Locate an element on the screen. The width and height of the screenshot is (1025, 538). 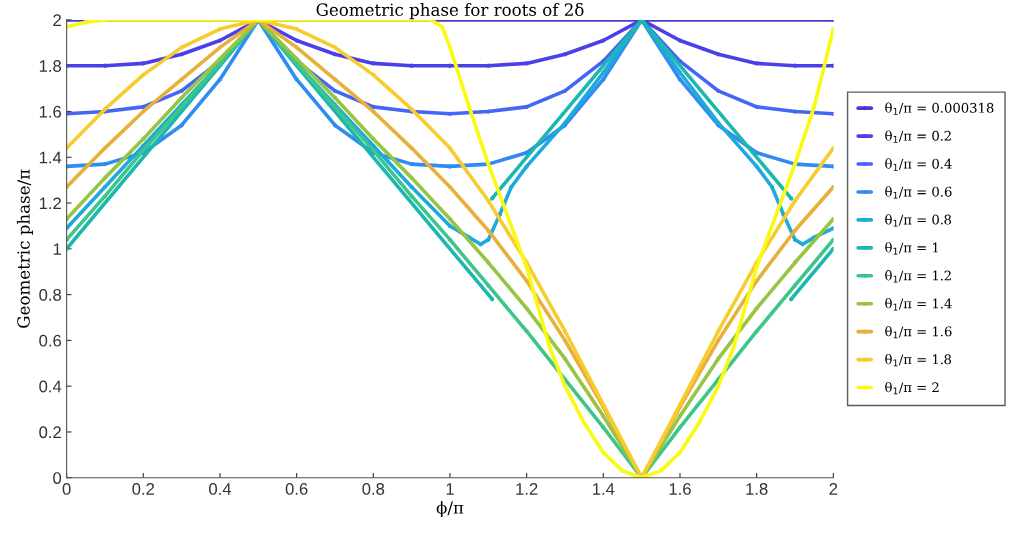
y-tick-label: 1.6 is located at coordinates (50, 111).